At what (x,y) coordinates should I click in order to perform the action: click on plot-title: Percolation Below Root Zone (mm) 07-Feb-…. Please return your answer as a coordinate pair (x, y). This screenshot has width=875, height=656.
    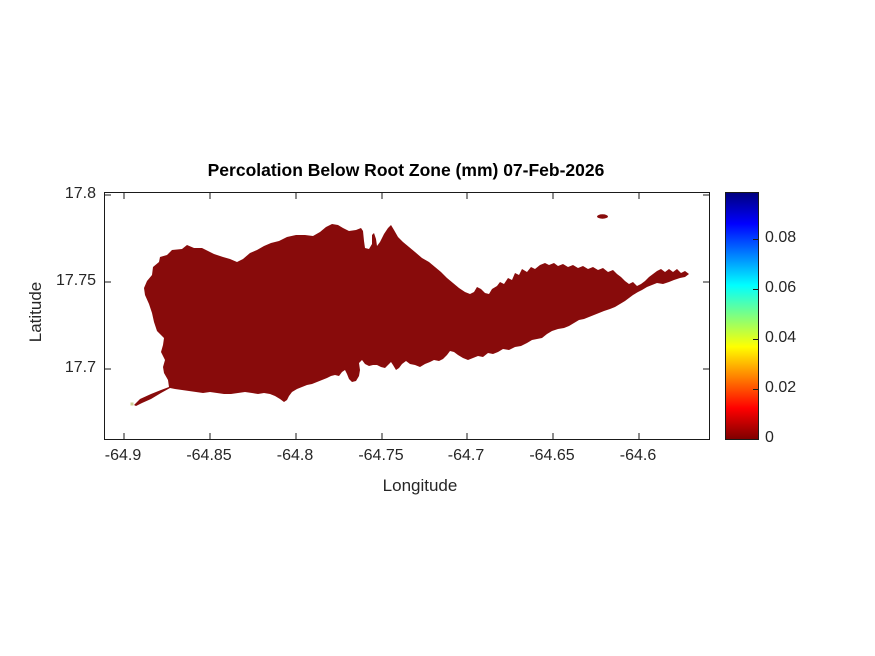
    Looking at the image, I should click on (406, 170).